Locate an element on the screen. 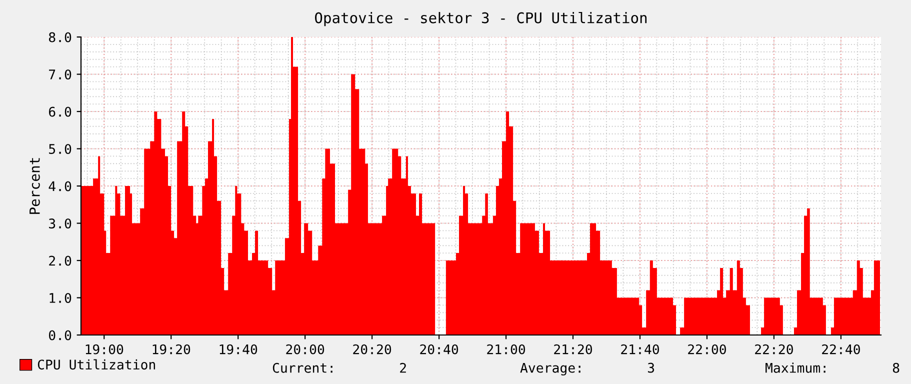  x-tick-label: 20:20 is located at coordinates (372, 349).